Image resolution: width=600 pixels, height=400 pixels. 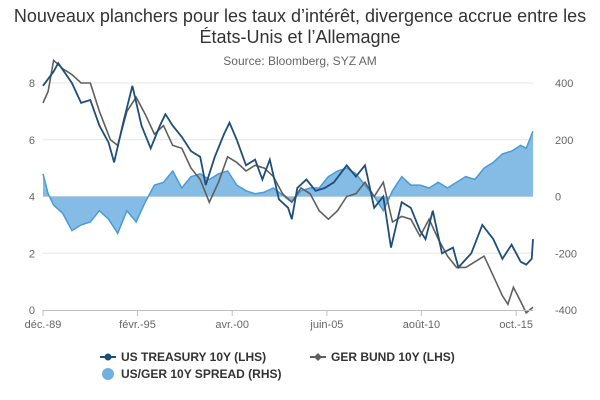 What do you see at coordinates (566, 311) in the screenshot?
I see `y-right-tick-label: -400` at bounding box center [566, 311].